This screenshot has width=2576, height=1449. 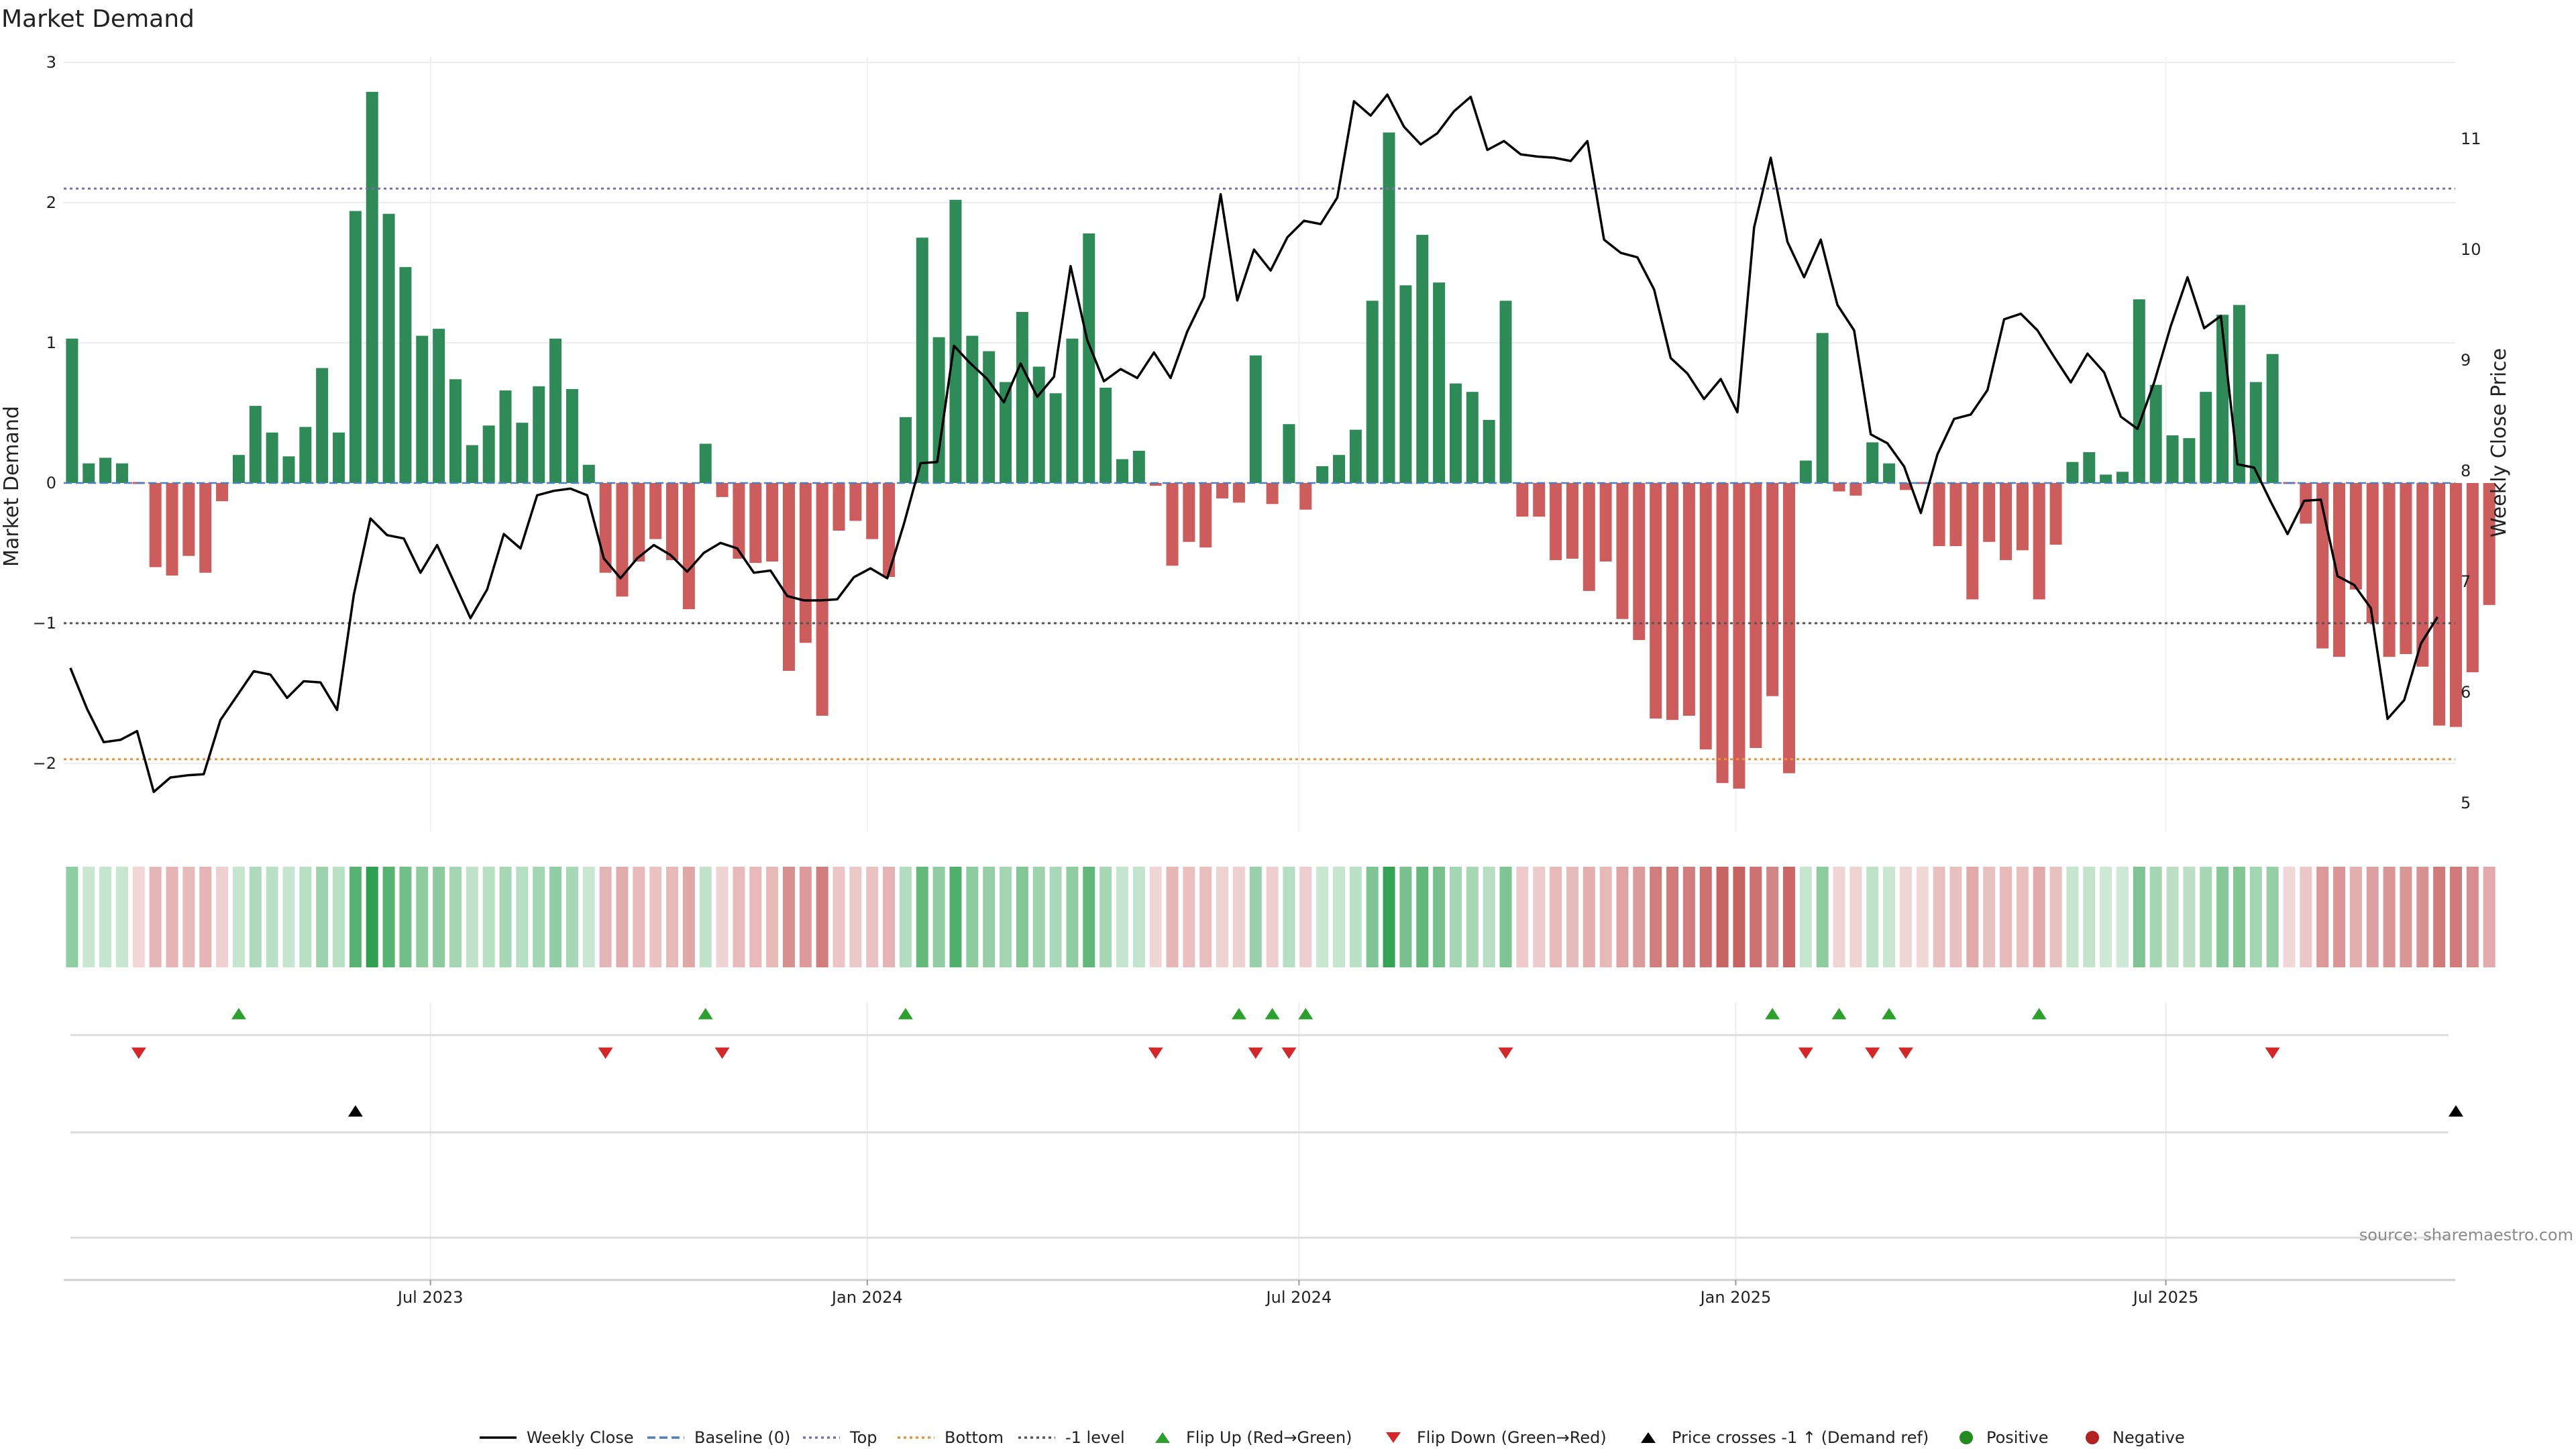 I want to click on legend-label: Weekly Close, so click(x=580, y=1437).